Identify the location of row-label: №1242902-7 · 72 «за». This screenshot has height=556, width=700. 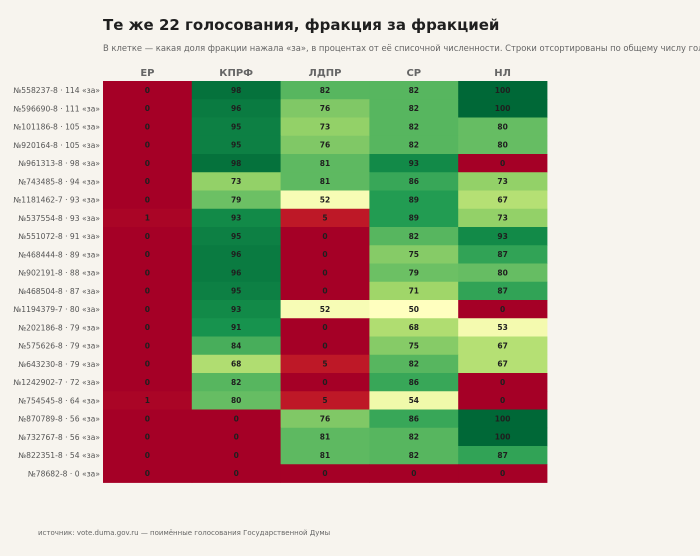
(56, 382).